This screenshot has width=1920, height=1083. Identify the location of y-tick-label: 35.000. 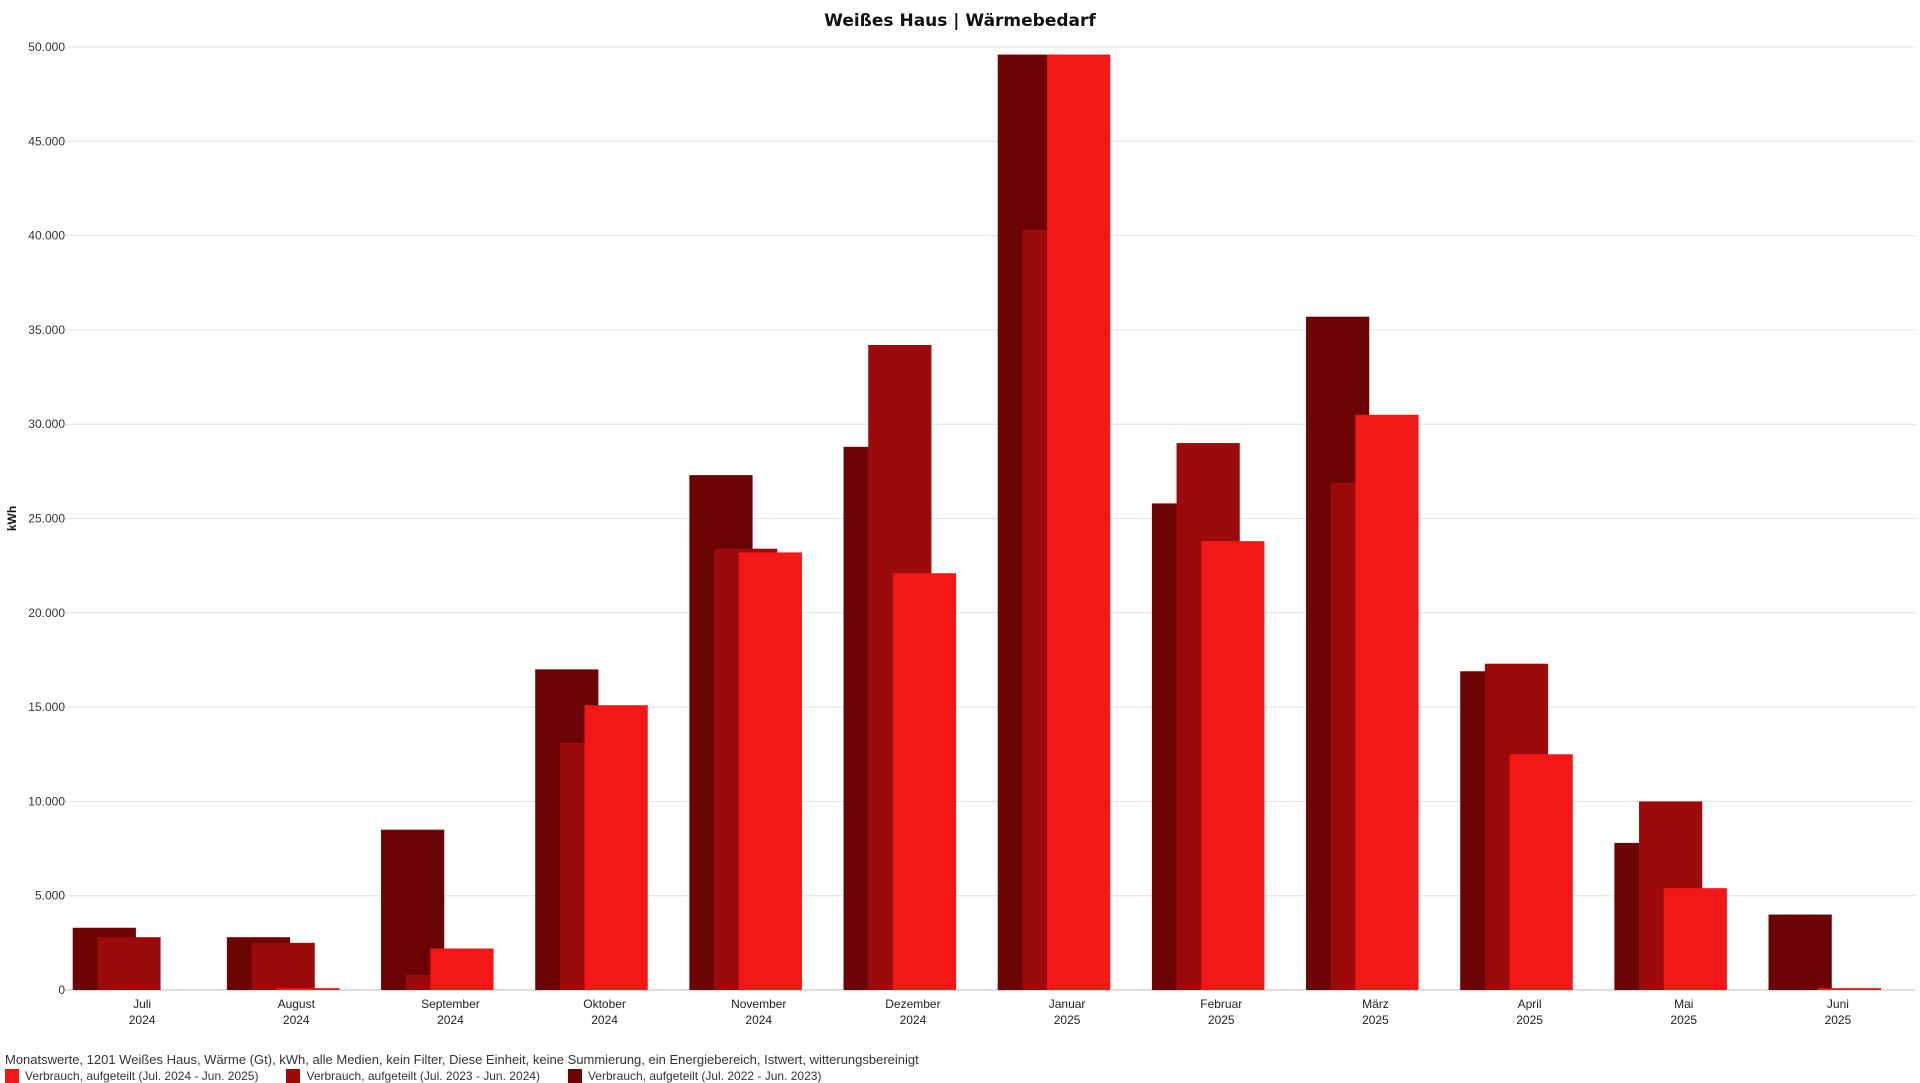
(46, 330).